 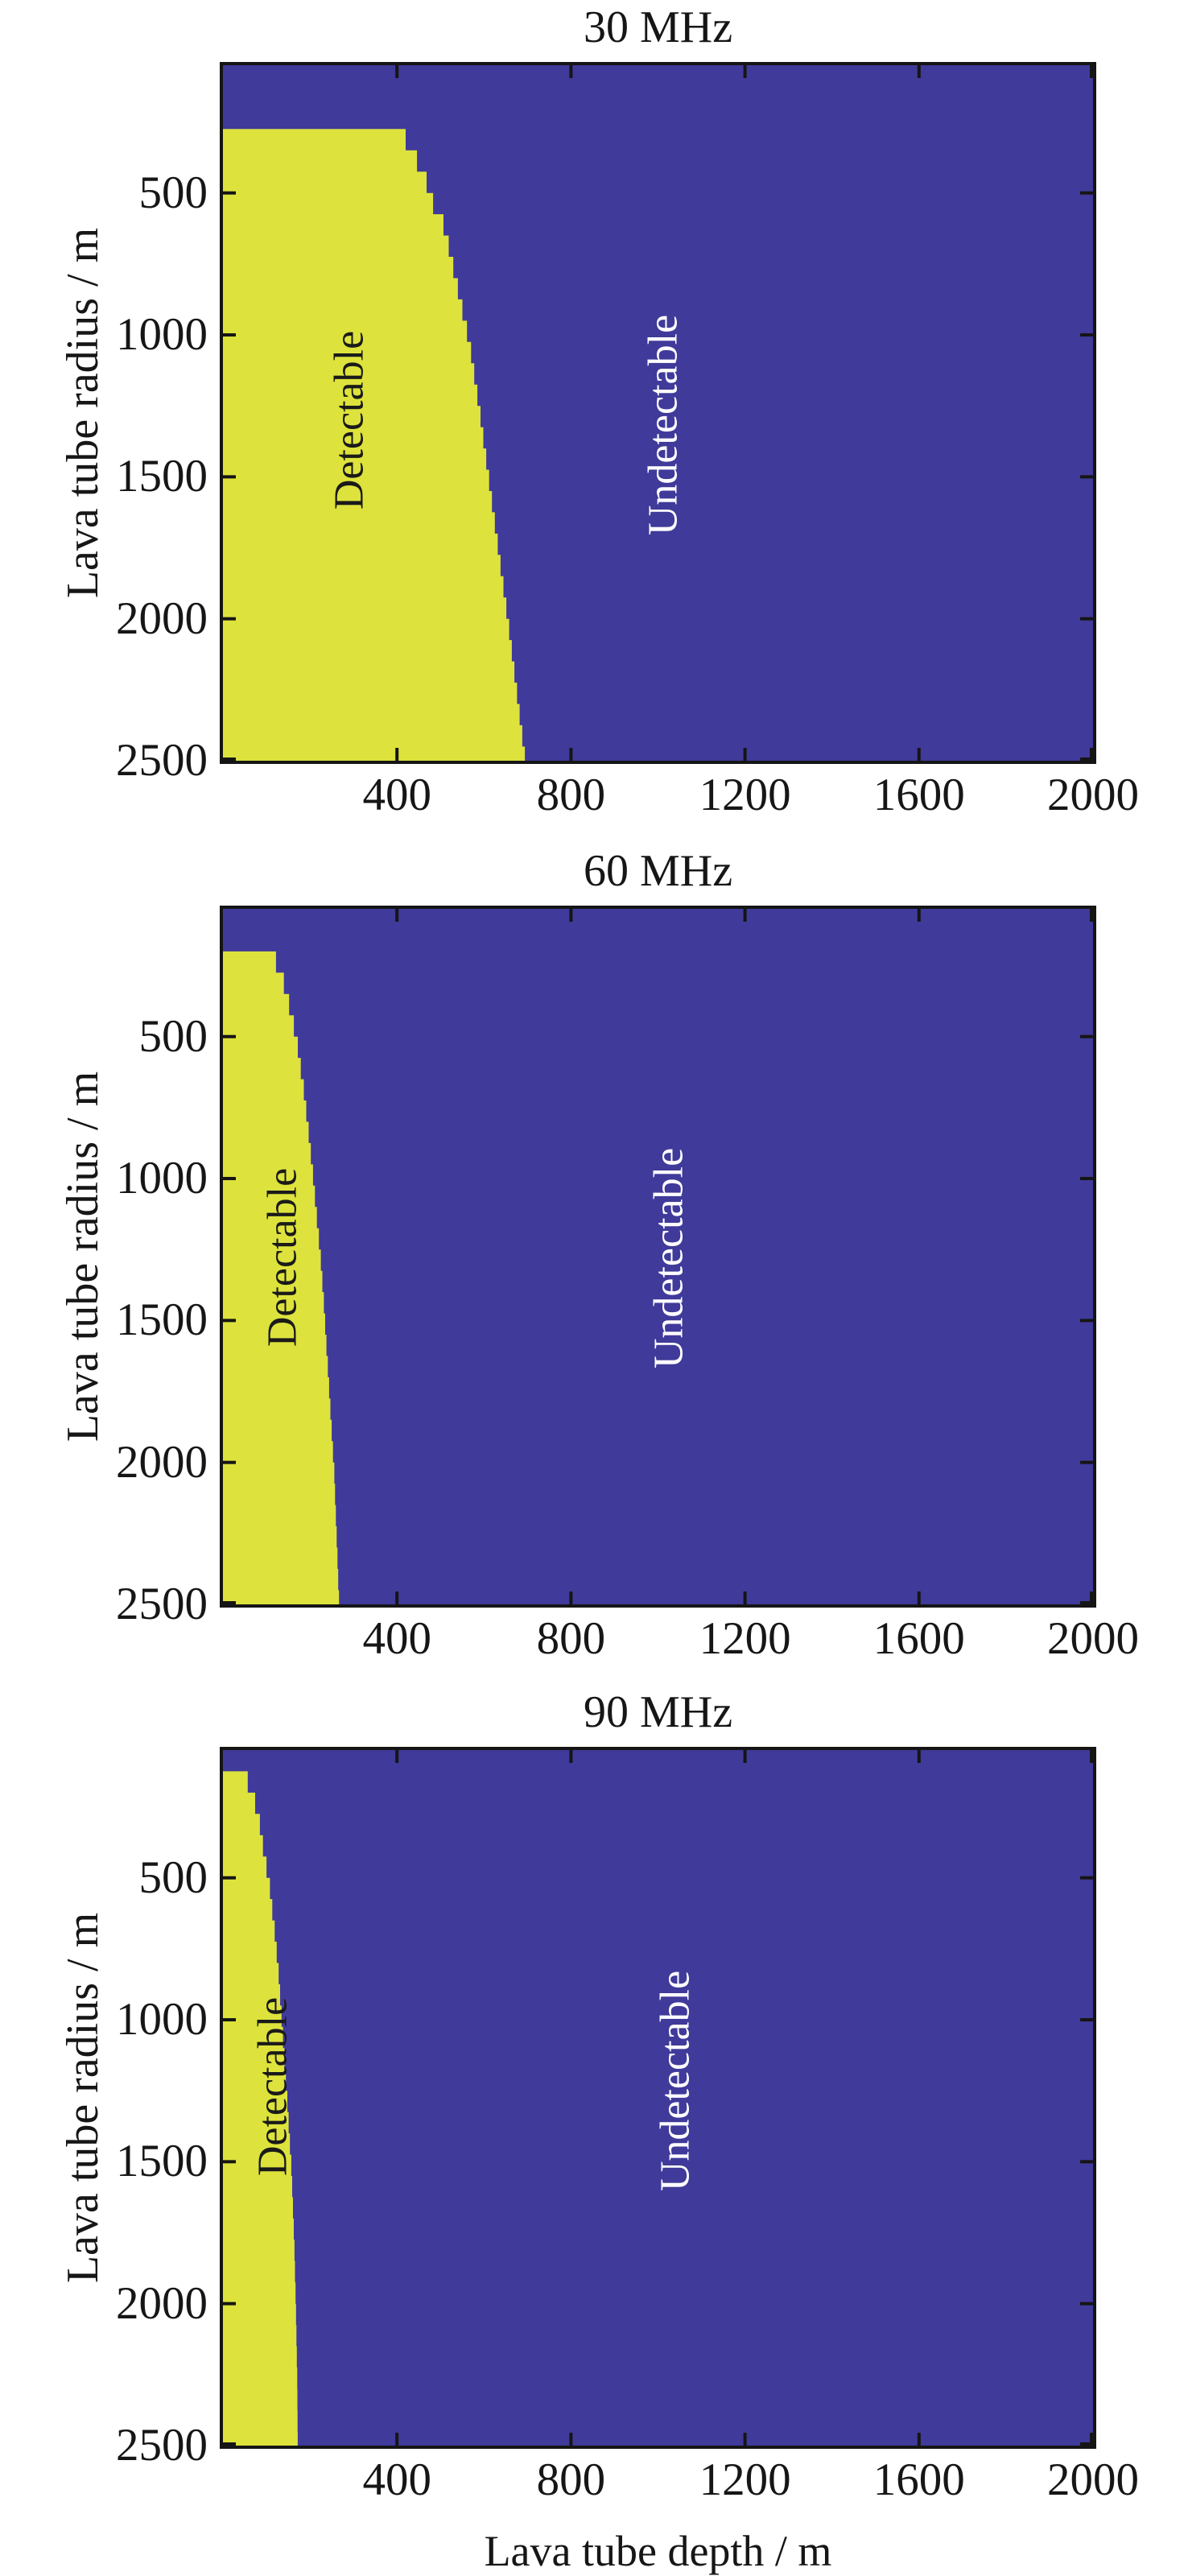 What do you see at coordinates (658, 27) in the screenshot?
I see `panel-title-30mhz: 30 MHz` at bounding box center [658, 27].